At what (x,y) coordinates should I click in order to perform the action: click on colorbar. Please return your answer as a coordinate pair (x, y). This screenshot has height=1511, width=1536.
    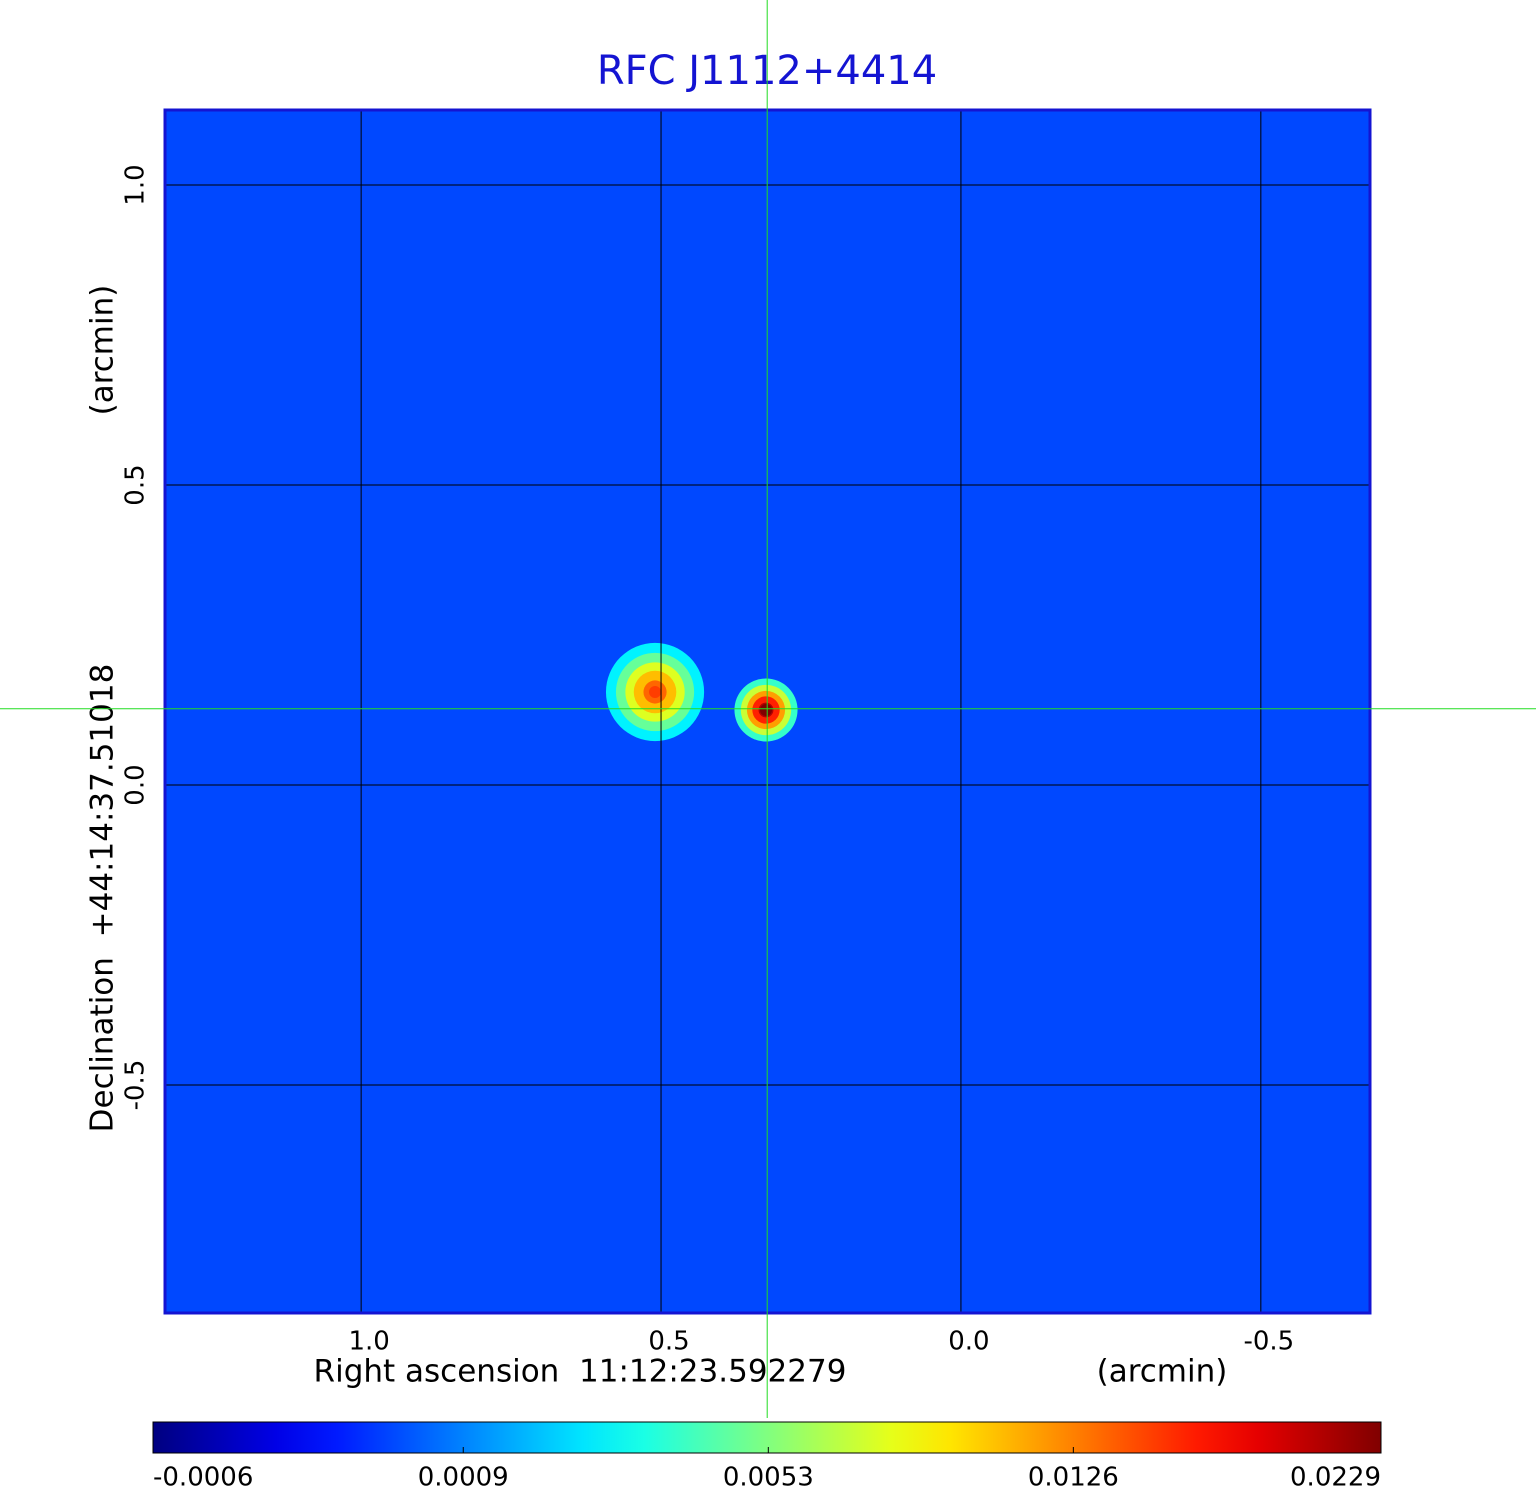
    Looking at the image, I should click on (767, 1437).